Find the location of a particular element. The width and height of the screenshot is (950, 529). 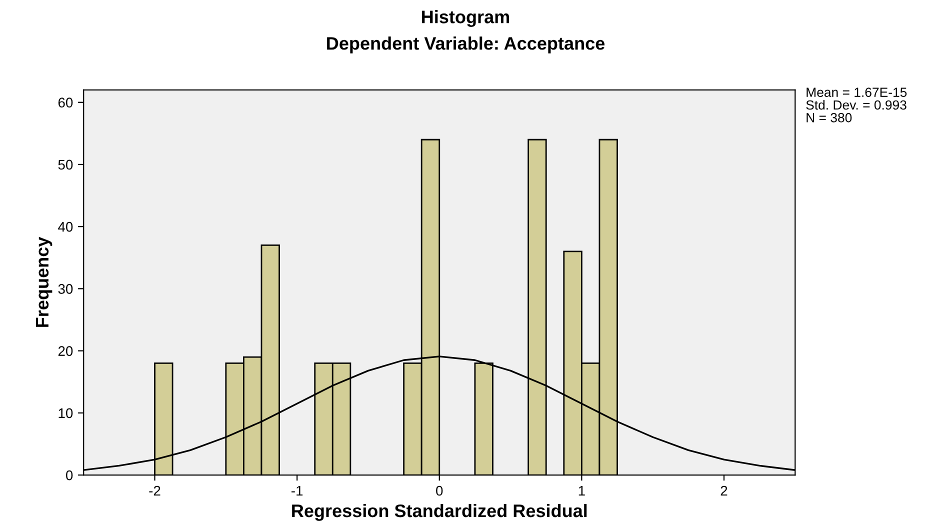

x-tick-label: 0 is located at coordinates (439, 491).